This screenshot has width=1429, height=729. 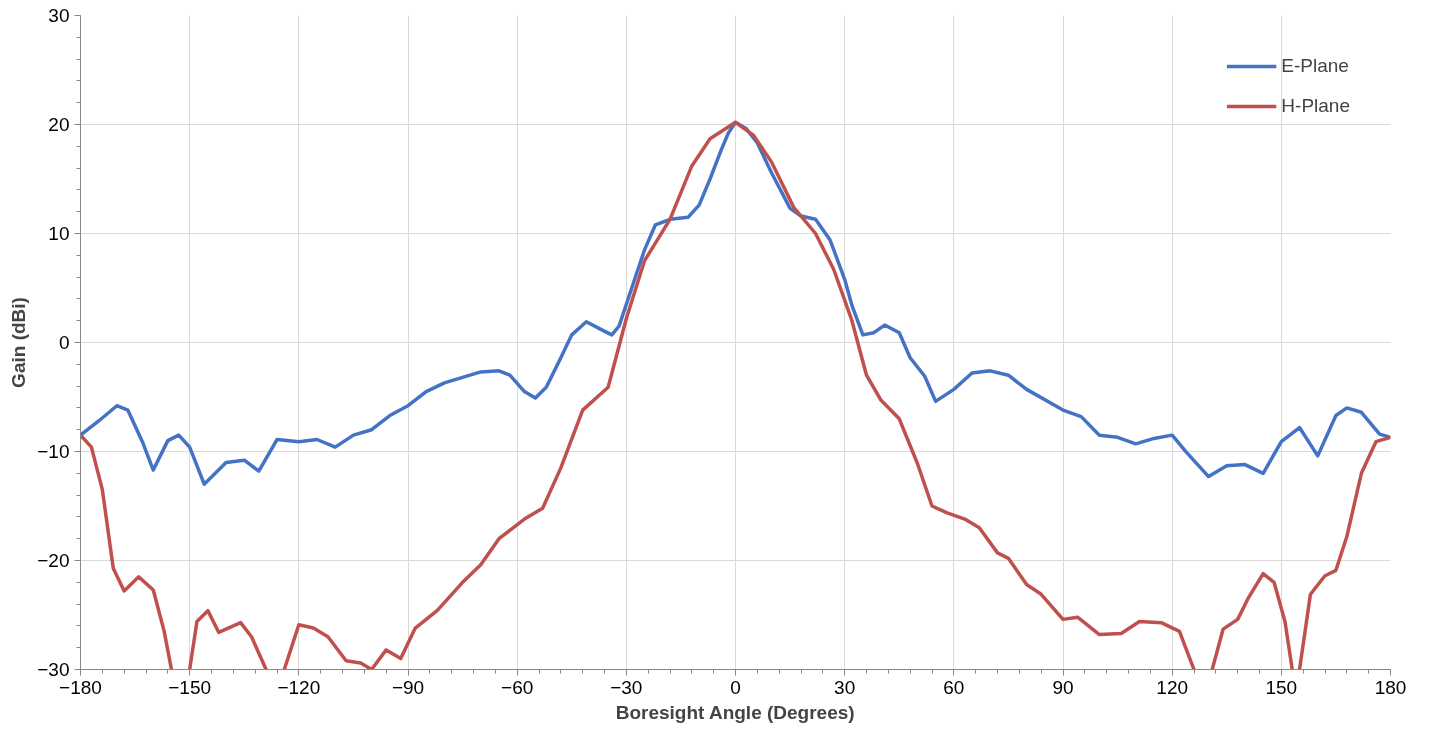 I want to click on x-tick-label: 60, so click(x=954, y=687).